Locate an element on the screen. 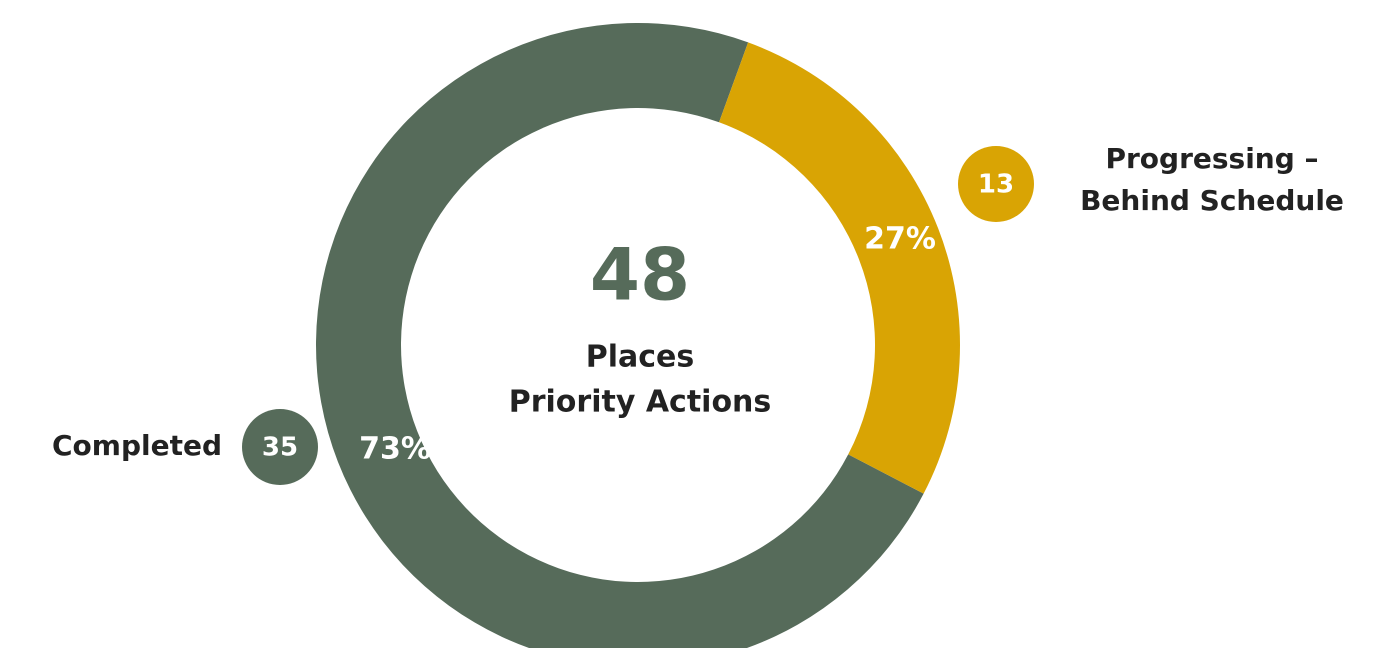 The height and width of the screenshot is (648, 1391). share-label: 27% is located at coordinates (900, 239).